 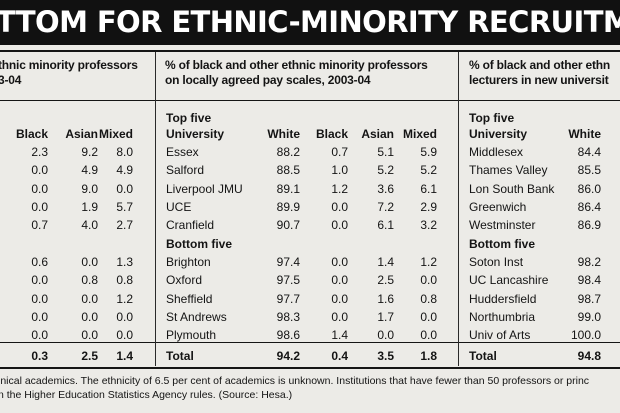 What do you see at coordinates (124, 152) in the screenshot?
I see `panel1-table-cell: 8.0` at bounding box center [124, 152].